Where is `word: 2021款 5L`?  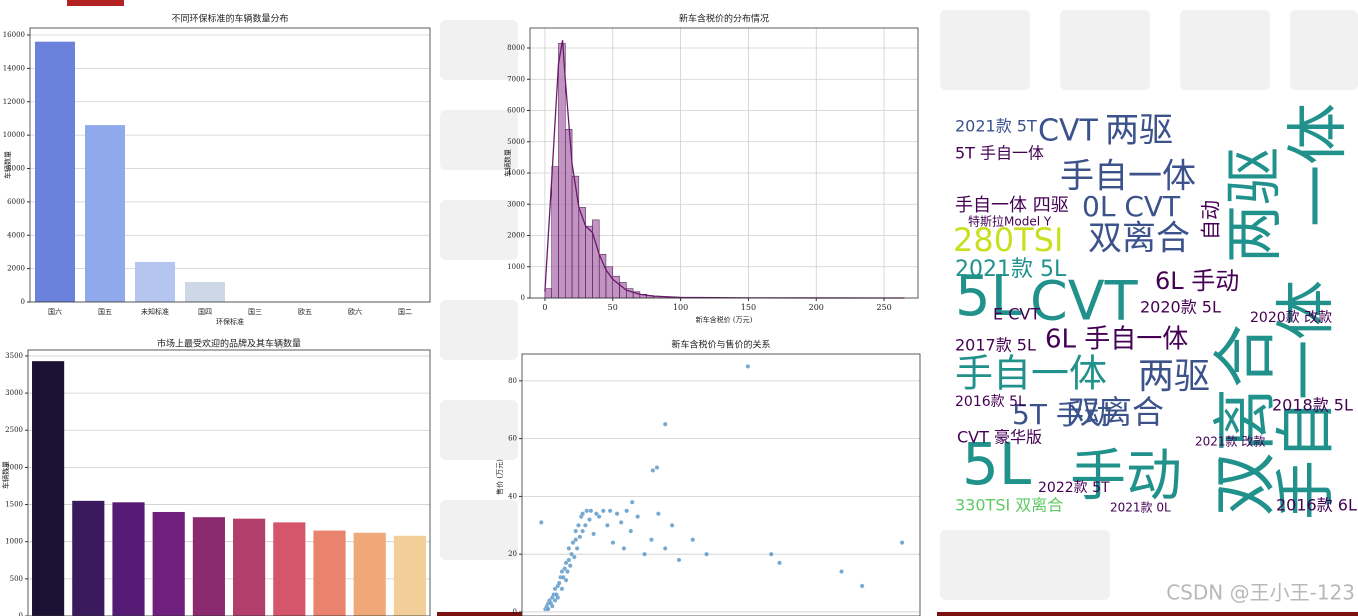
word: 2021款 5L is located at coordinates (1011, 269).